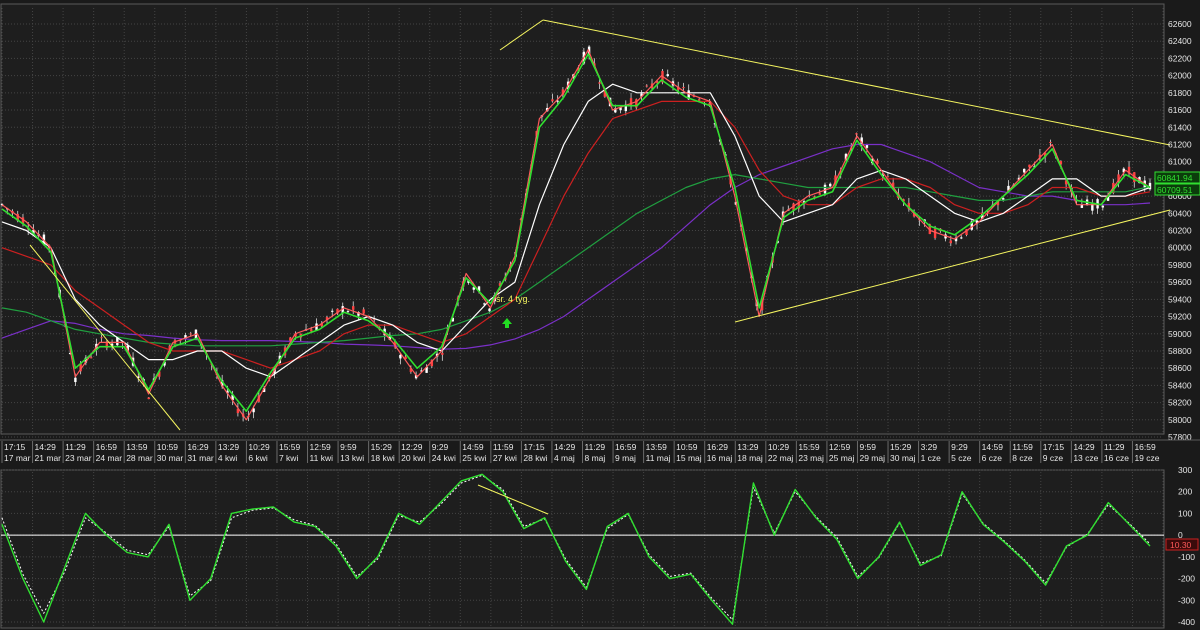 Image resolution: width=1200 pixels, height=630 pixels. What do you see at coordinates (259, 447) in the screenshot?
I see `x-time-tick: 10:29` at bounding box center [259, 447].